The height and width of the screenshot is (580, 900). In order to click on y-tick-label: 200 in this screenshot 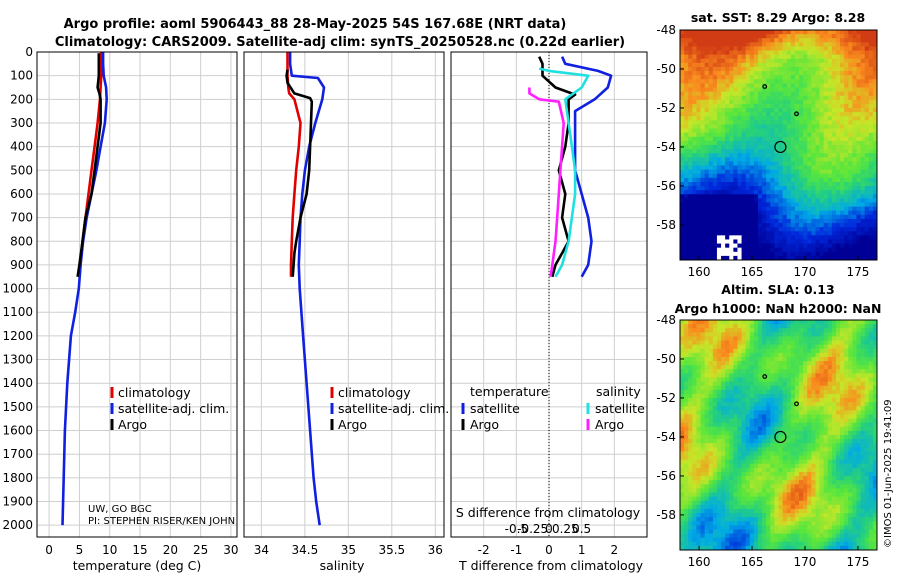, I will do `click(21, 99)`.